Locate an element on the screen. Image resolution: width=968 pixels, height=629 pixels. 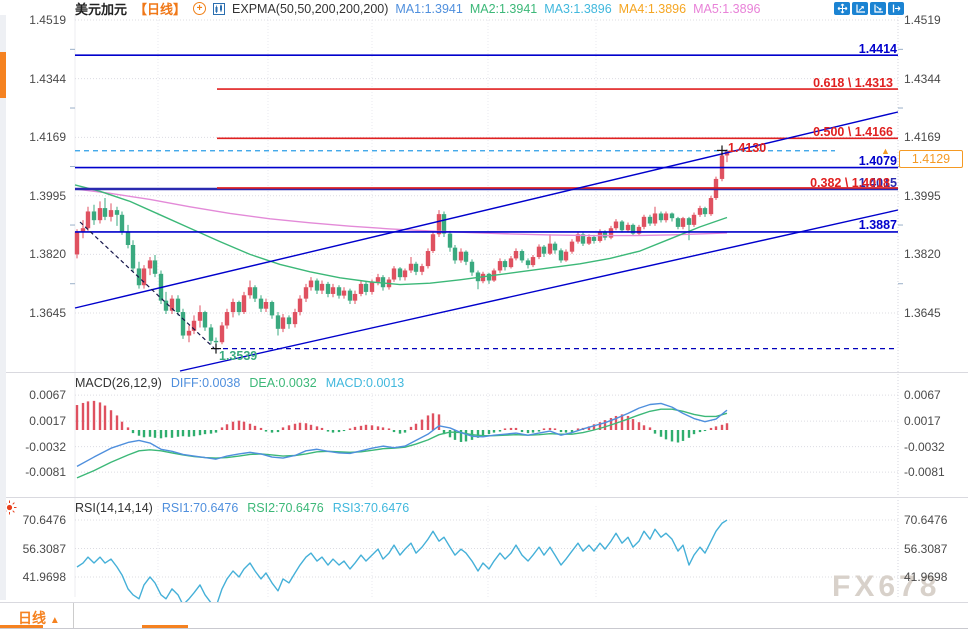
tab-daily-label: 日线 is located at coordinates (32, 618).